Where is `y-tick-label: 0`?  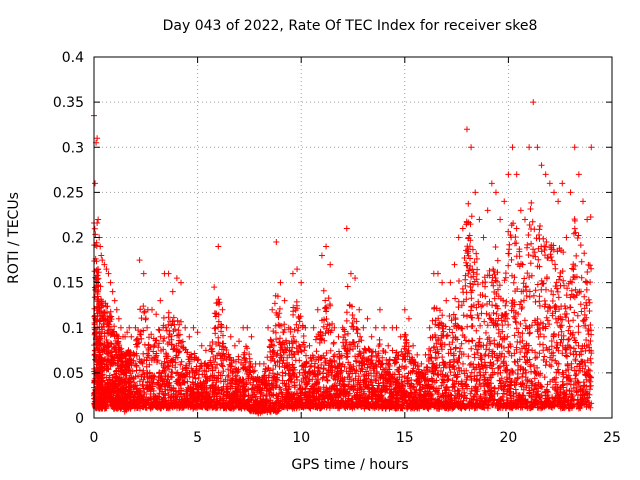 y-tick-label: 0 is located at coordinates (79, 419).